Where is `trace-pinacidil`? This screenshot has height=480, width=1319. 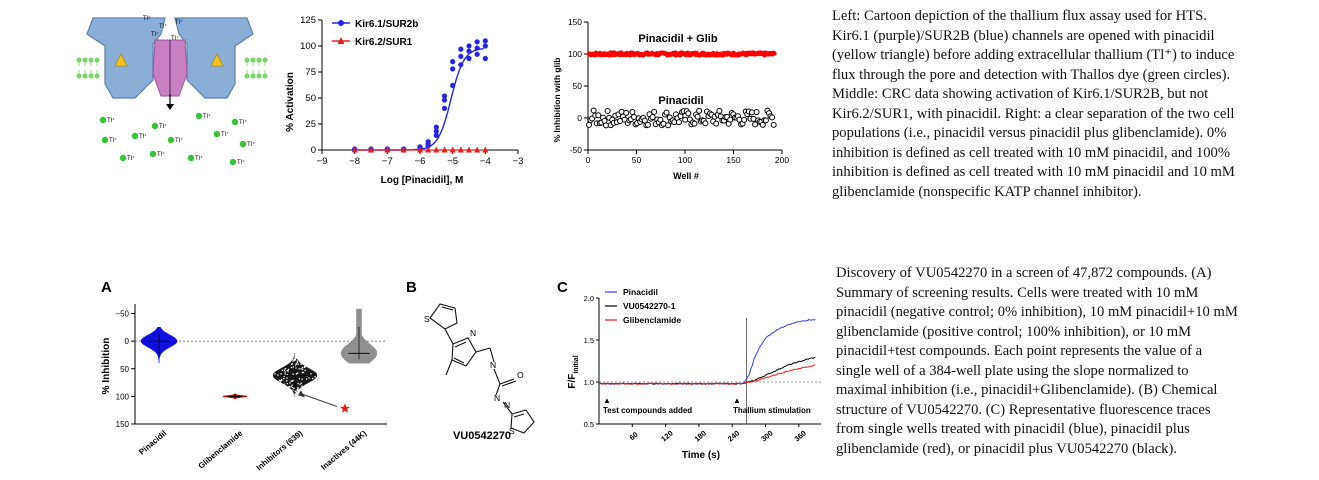 trace-pinacidil is located at coordinates (707, 351).